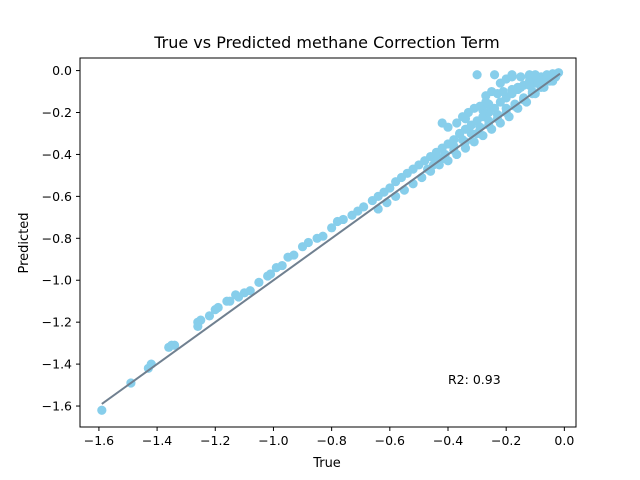  I want to click on y-tick-label: −0.2, so click(57, 112).